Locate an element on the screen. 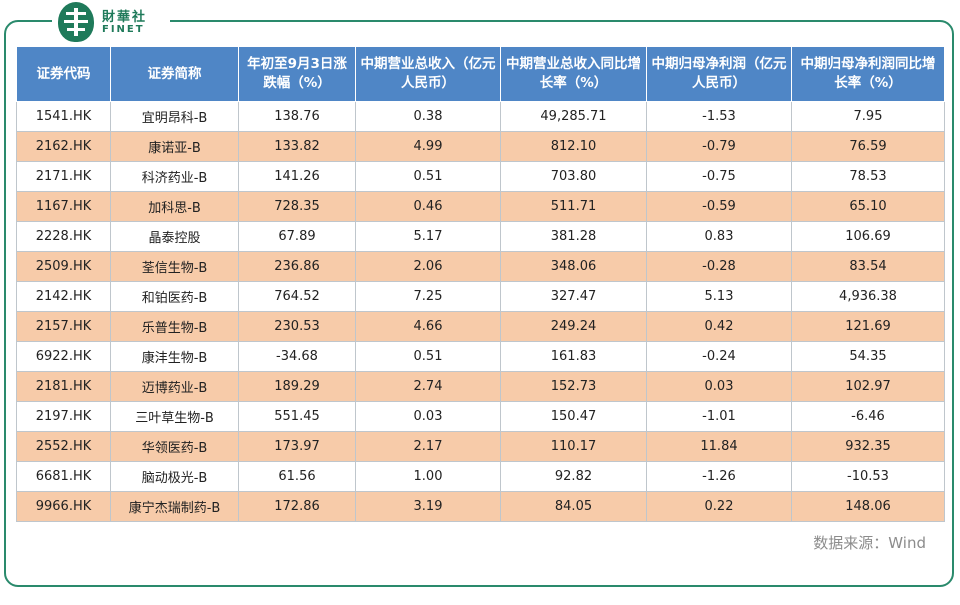  cell-name: 荃信生物-B is located at coordinates (174, 266).